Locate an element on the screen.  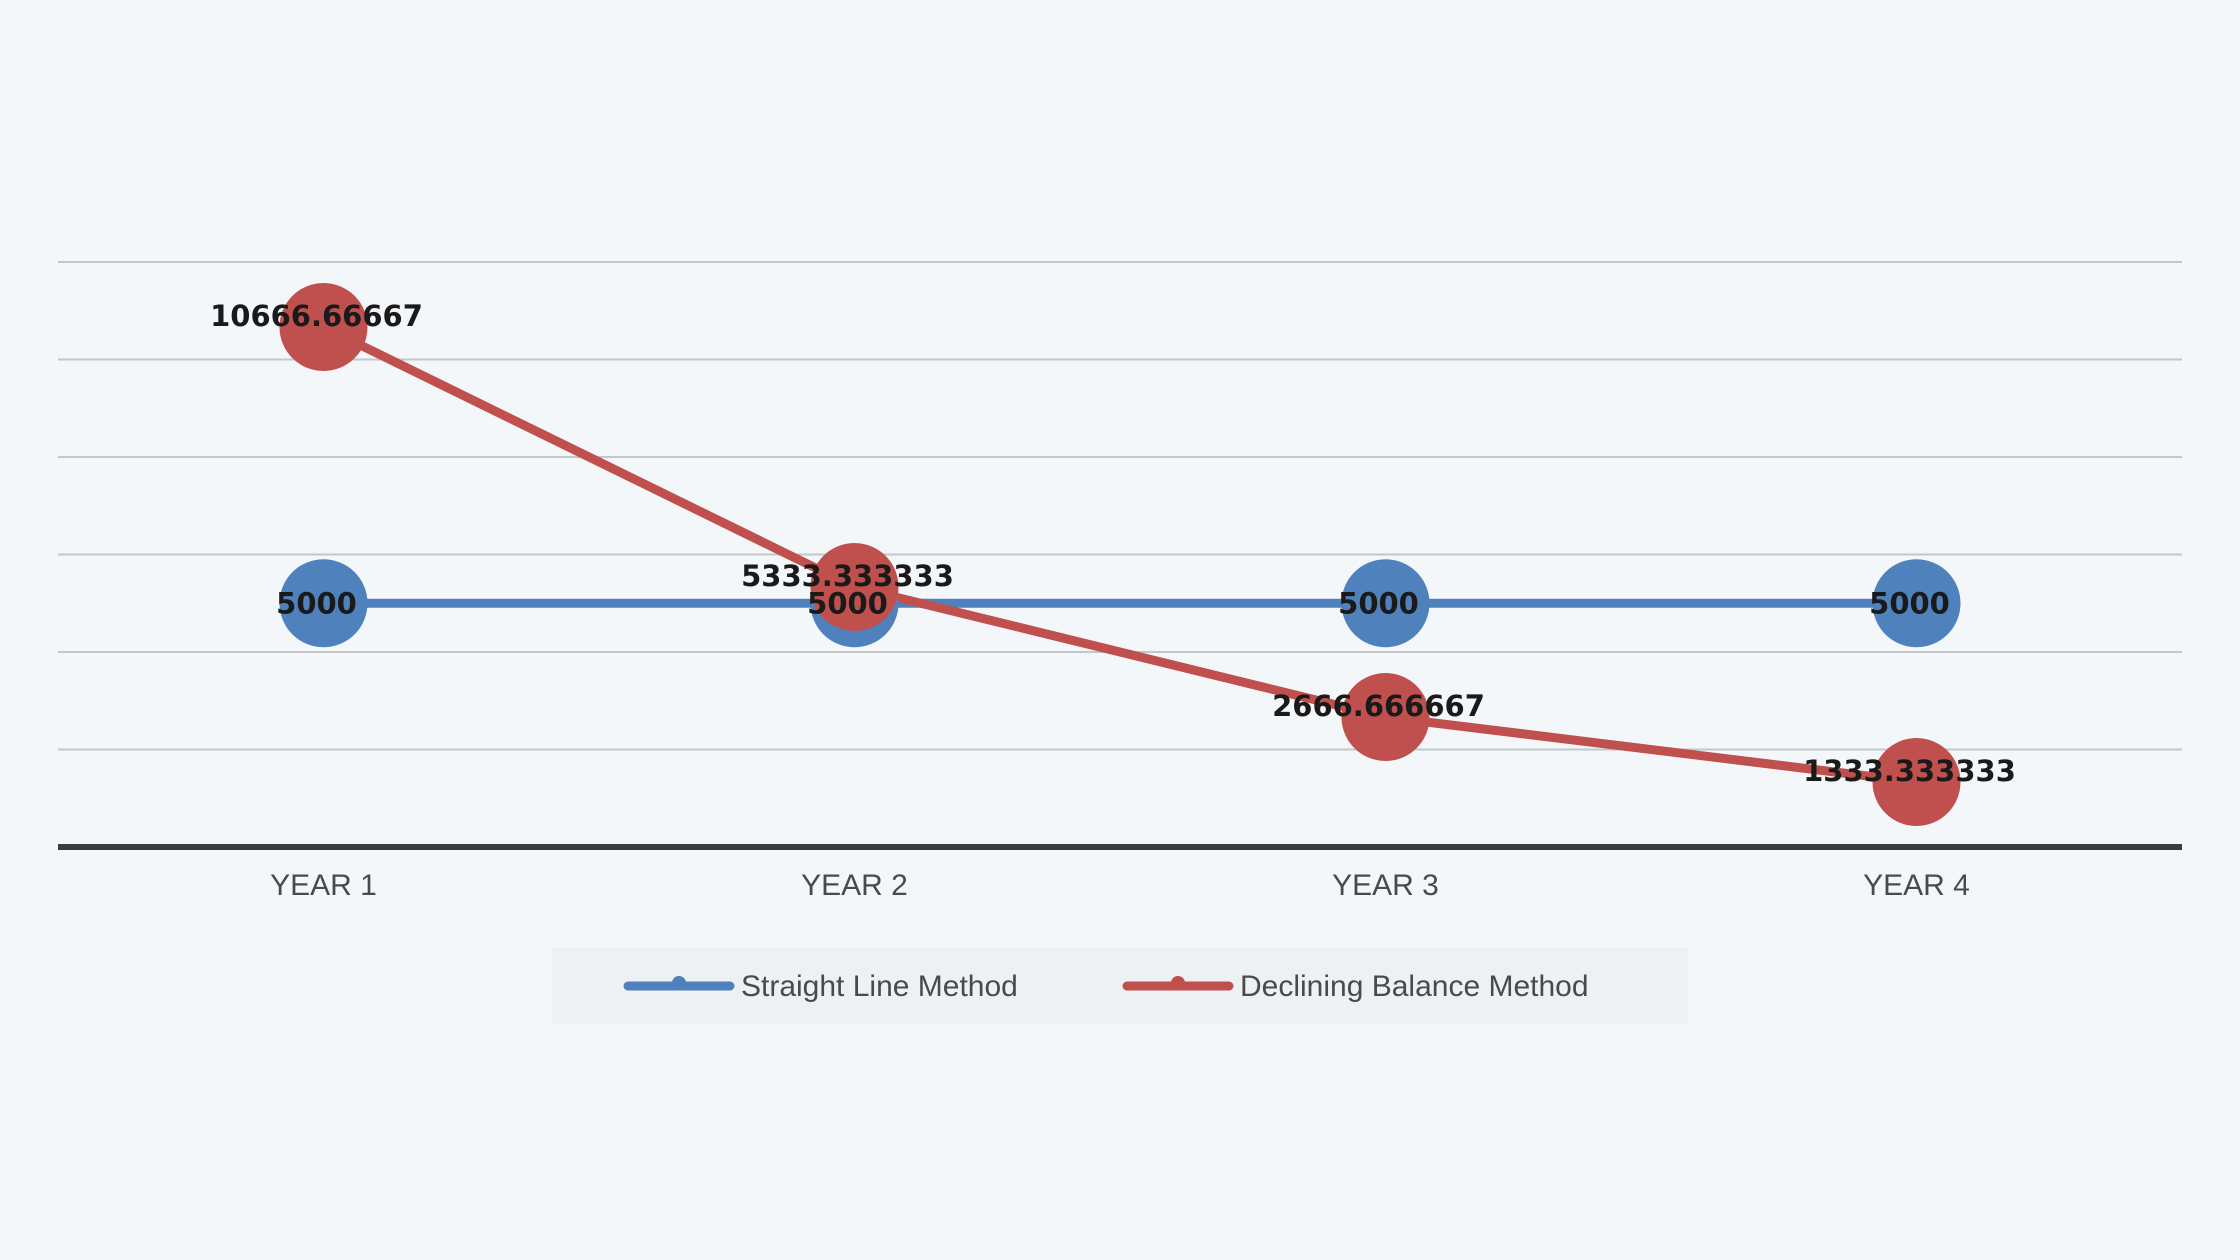
x-tick-label: YEAR 3 is located at coordinates (1385, 885).